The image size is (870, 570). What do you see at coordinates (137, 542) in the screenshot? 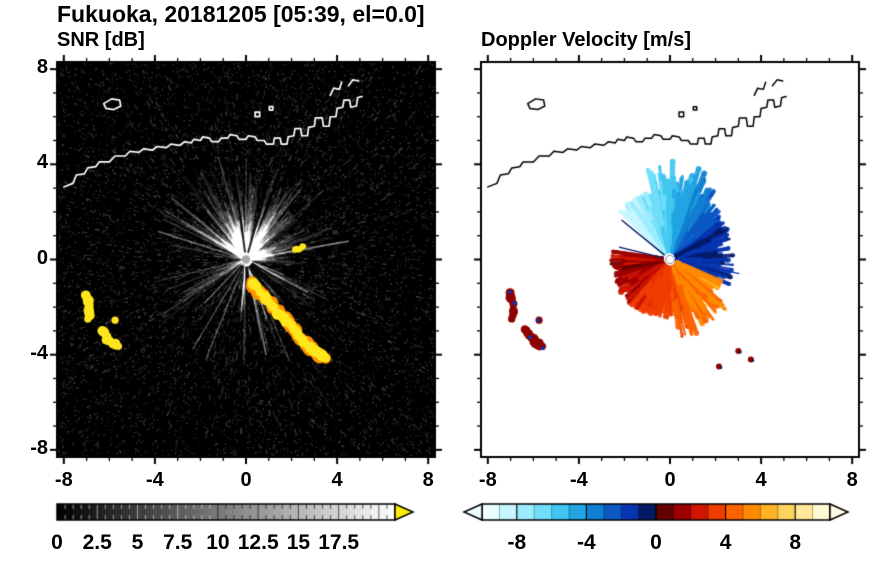
I see `tick-label: 5` at bounding box center [137, 542].